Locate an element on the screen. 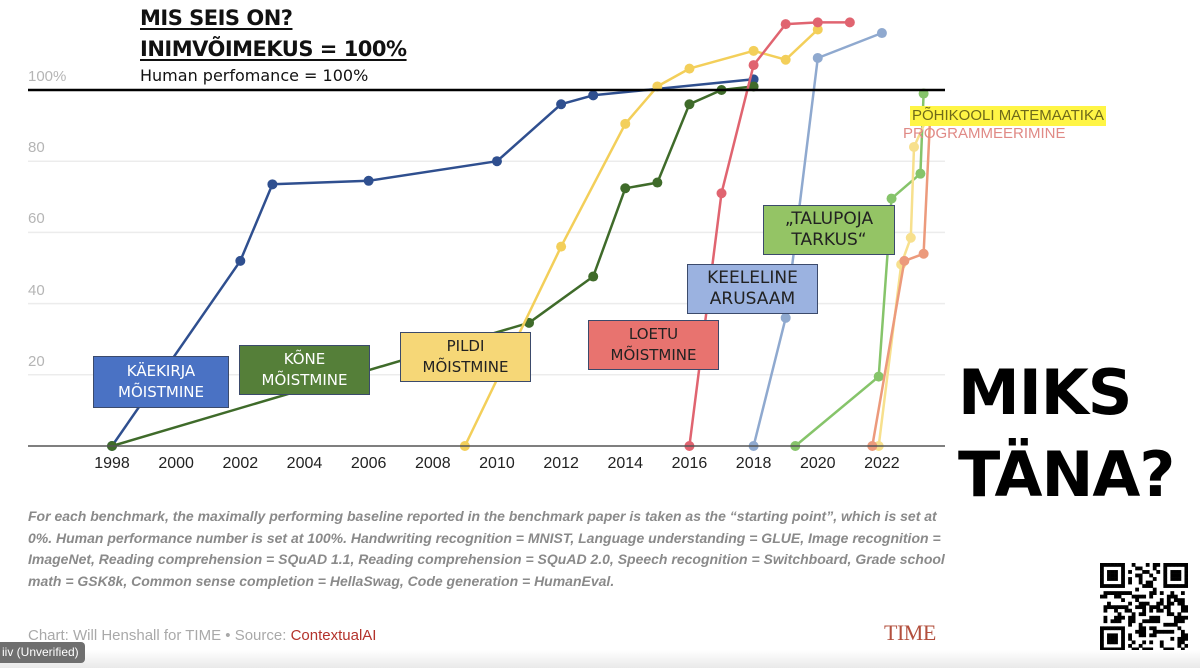 The height and width of the screenshot is (668, 1200). label-commonsense-line1: „TALUPOJA is located at coordinates (829, 219).